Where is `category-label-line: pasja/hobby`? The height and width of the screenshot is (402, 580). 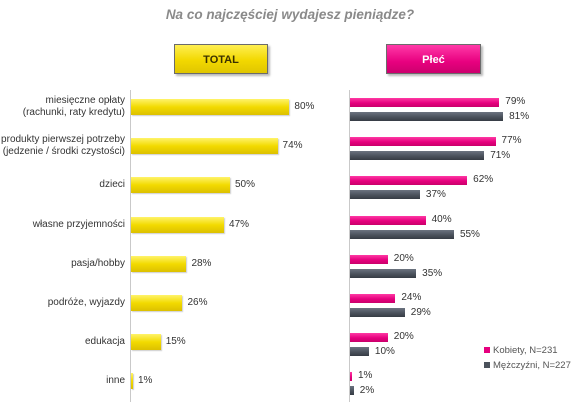 category-label-line: pasja/hobby is located at coordinates (98, 263).